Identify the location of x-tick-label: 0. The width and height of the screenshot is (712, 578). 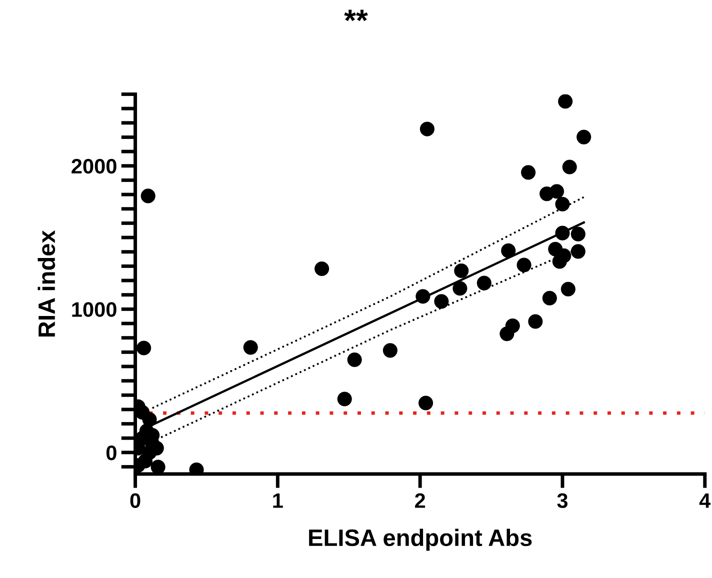
(135, 500).